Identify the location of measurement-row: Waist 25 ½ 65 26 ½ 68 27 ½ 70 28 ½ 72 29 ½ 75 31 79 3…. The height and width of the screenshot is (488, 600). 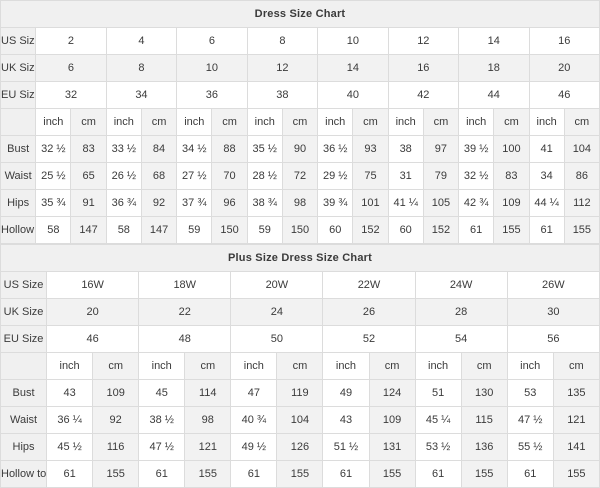
(300, 176).